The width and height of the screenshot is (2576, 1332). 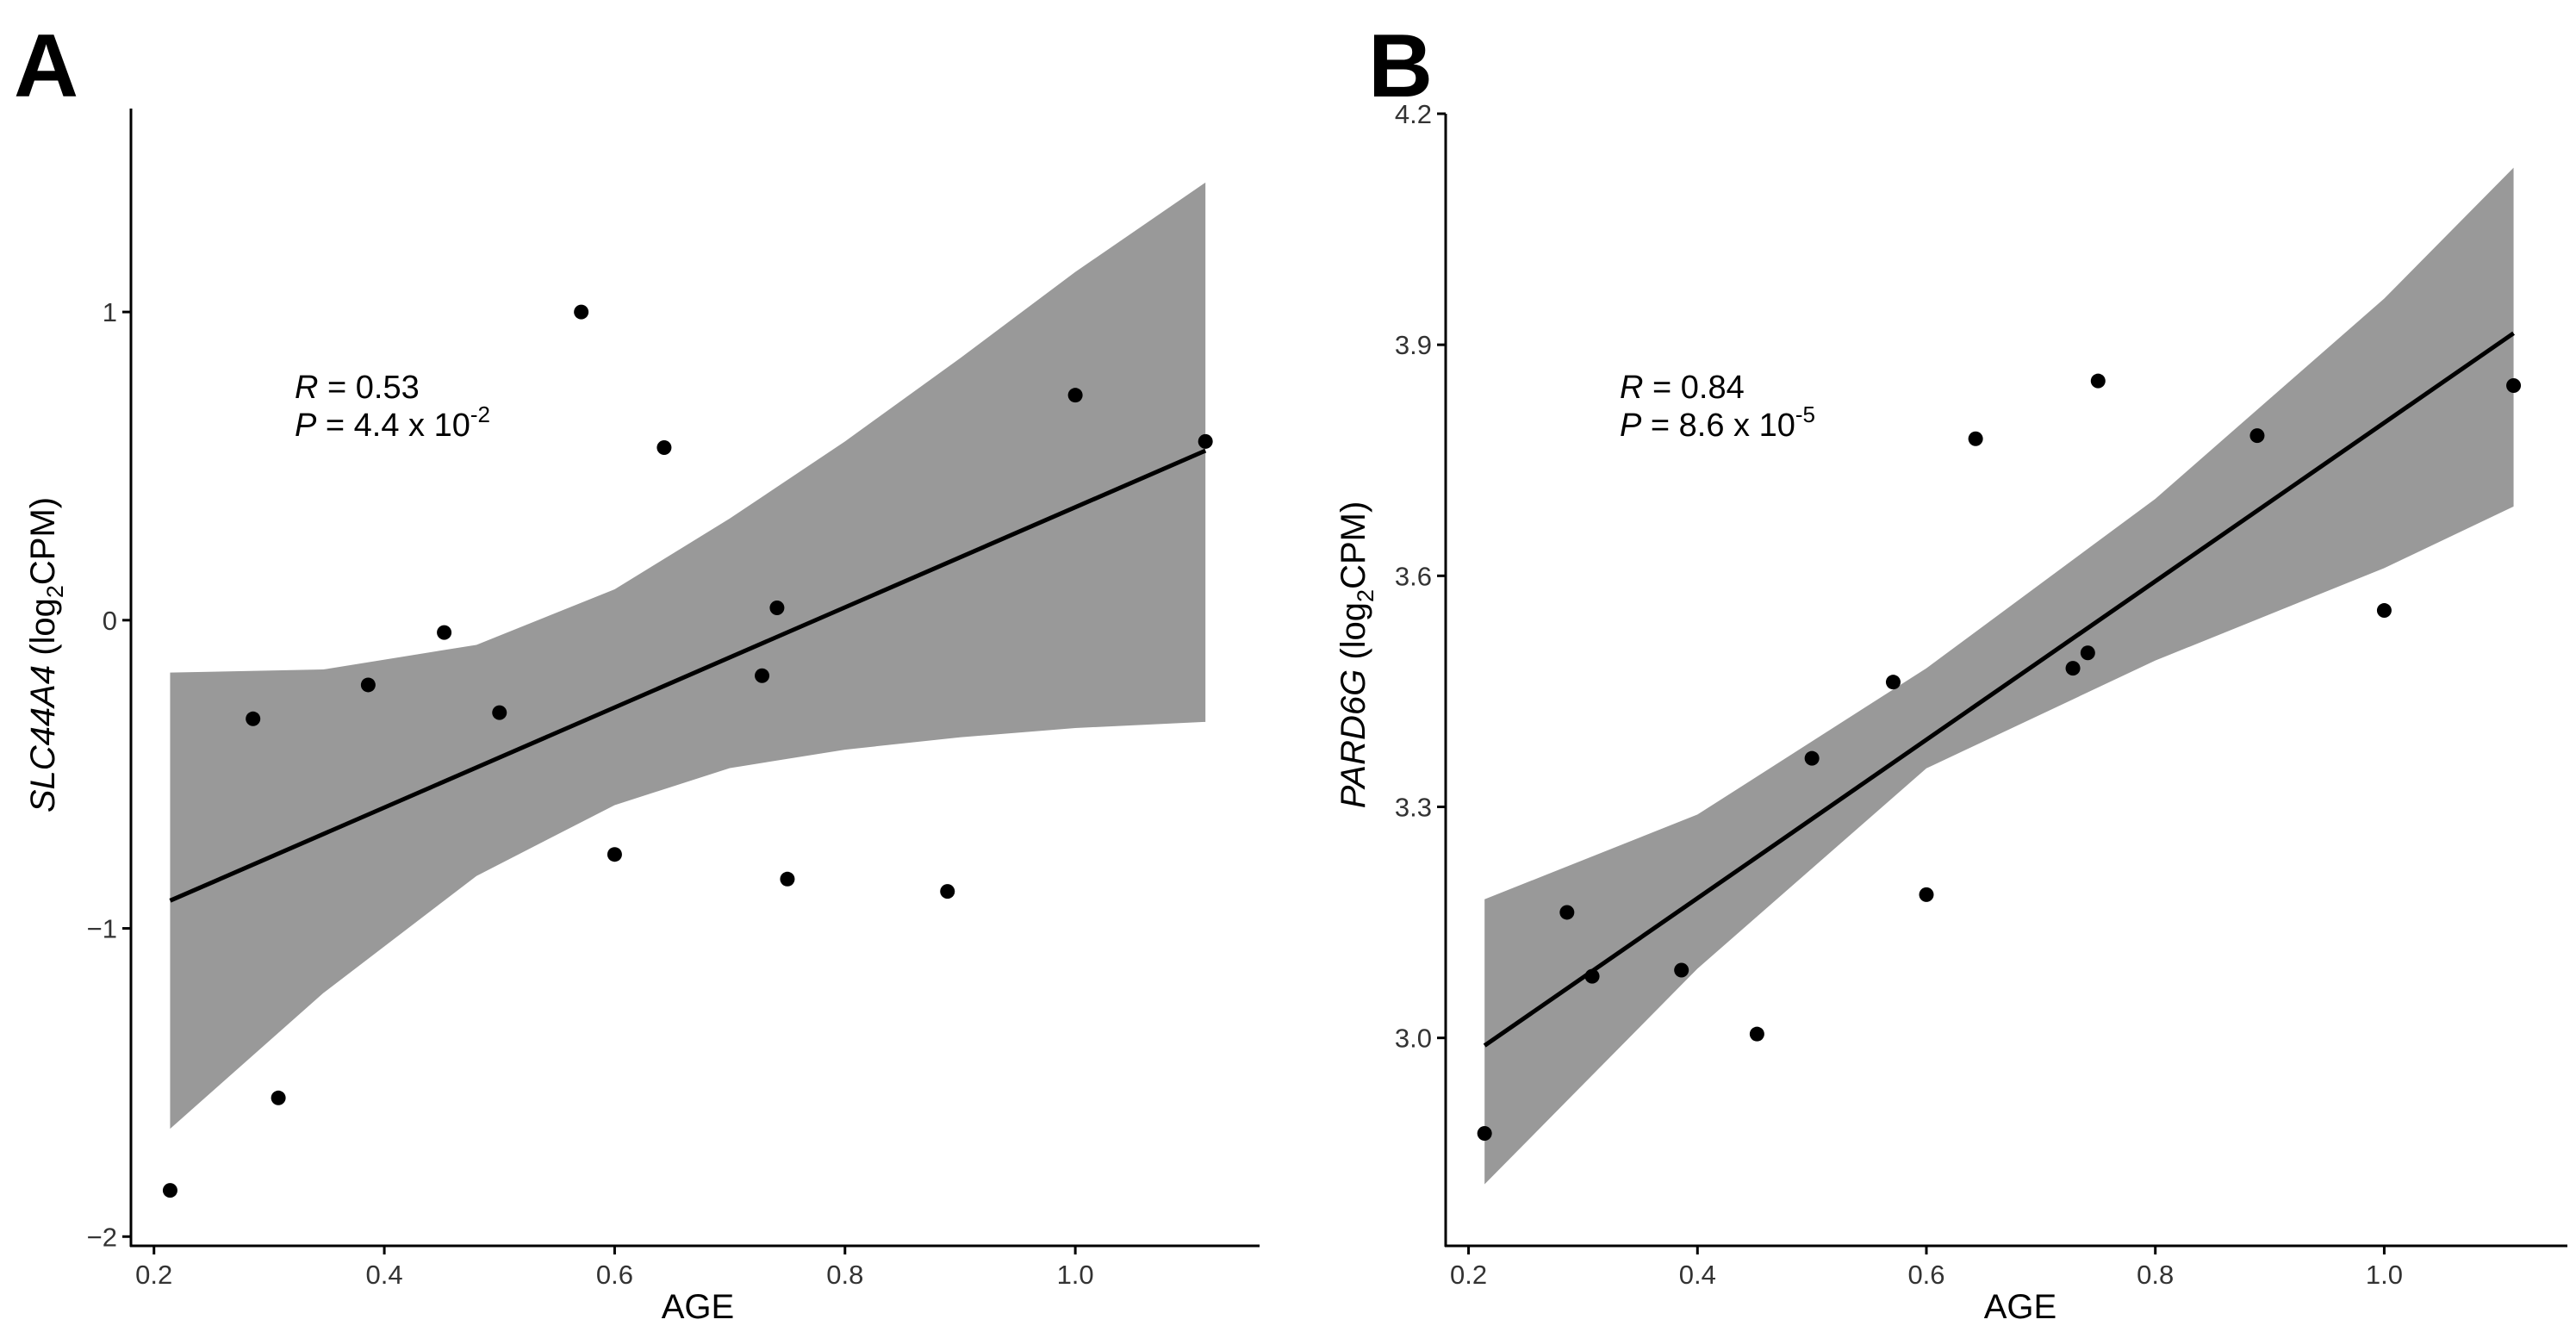 What do you see at coordinates (1366, 595) in the screenshot?
I see `panel-b-y-unit-sub: 2` at bounding box center [1366, 595].